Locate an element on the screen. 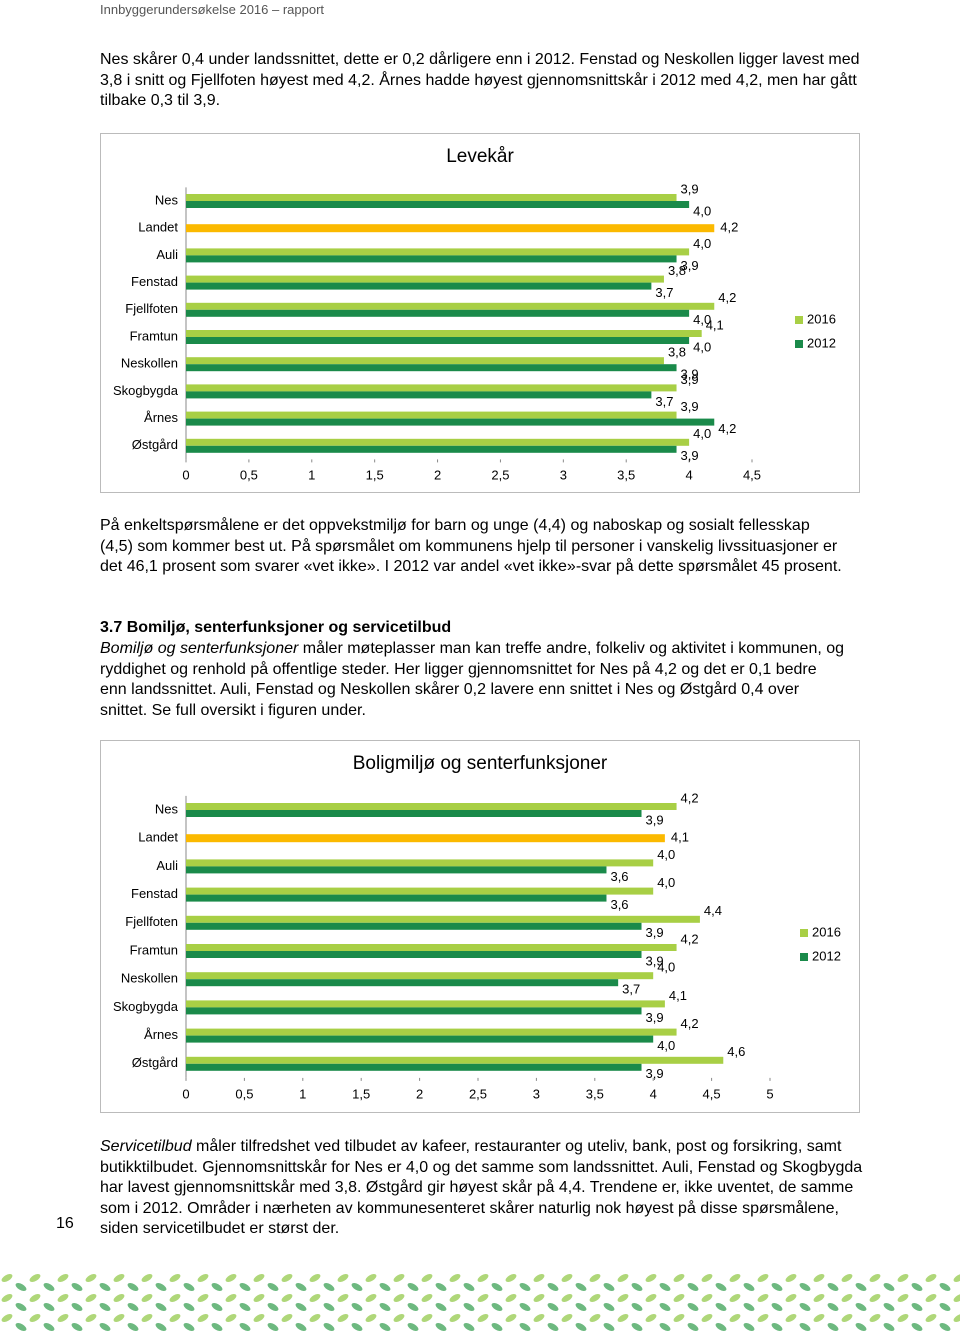 Image resolution: width=960 pixels, height=1333 pixels. y-tick-label: Skogbygda is located at coordinates (146, 1006).